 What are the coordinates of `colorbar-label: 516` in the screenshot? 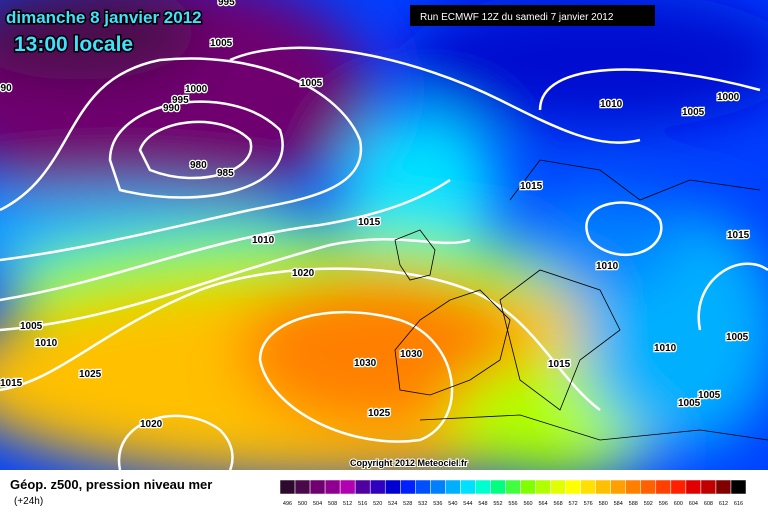 It's located at (362, 504).